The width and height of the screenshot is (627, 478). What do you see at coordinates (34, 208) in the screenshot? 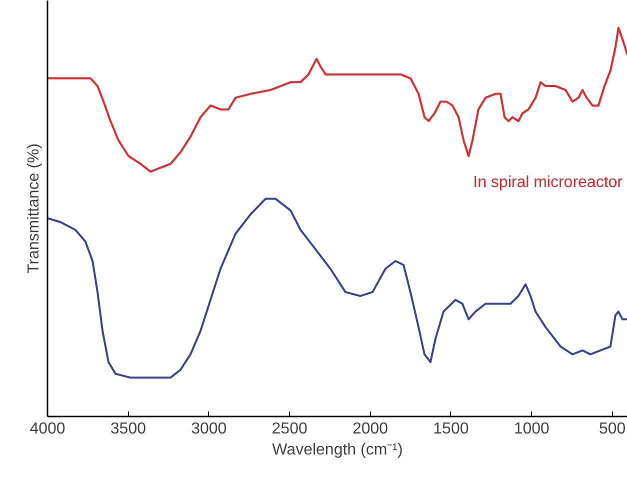
I see `y-axis-title: Transmittance (%)` at bounding box center [34, 208].